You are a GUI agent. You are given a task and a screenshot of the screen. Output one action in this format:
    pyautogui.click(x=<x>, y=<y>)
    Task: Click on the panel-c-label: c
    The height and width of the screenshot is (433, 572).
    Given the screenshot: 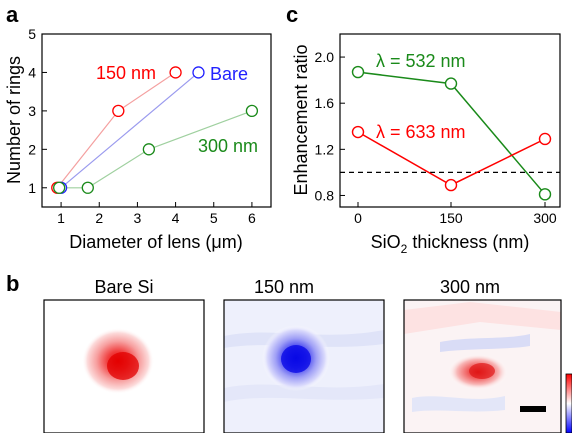 What is the action you would take?
    pyautogui.click(x=292, y=14)
    